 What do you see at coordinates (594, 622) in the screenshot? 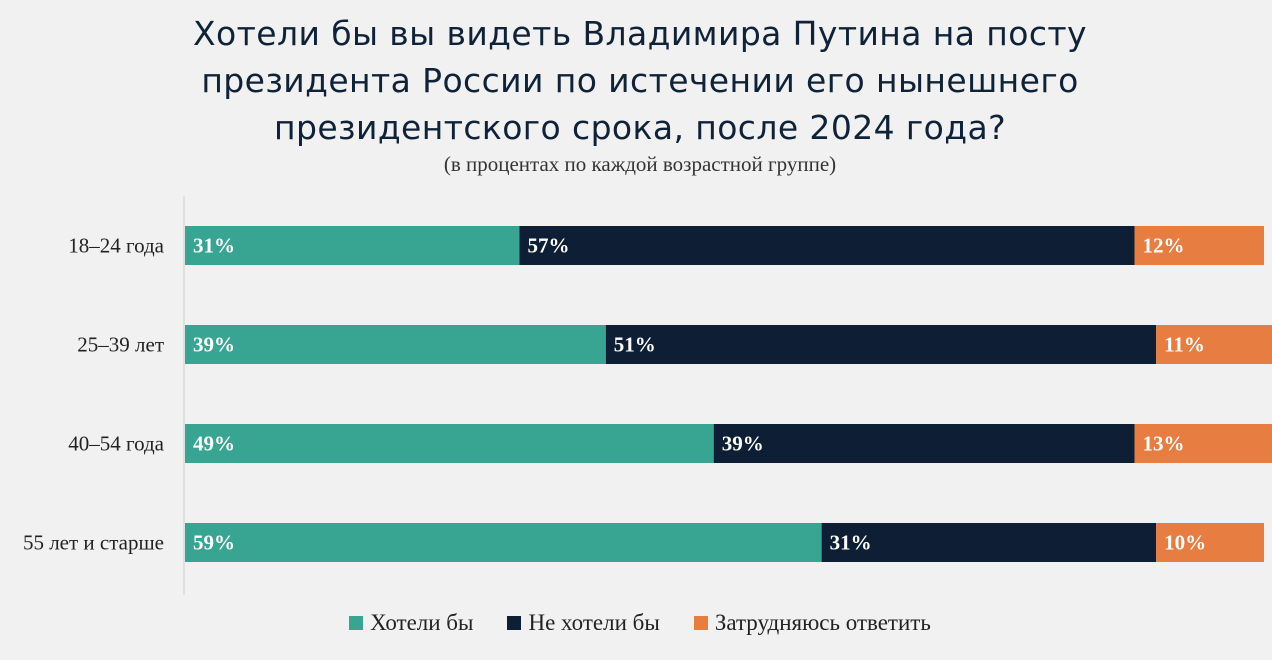
I see `legend-label-no: Не хотели бы` at bounding box center [594, 622].